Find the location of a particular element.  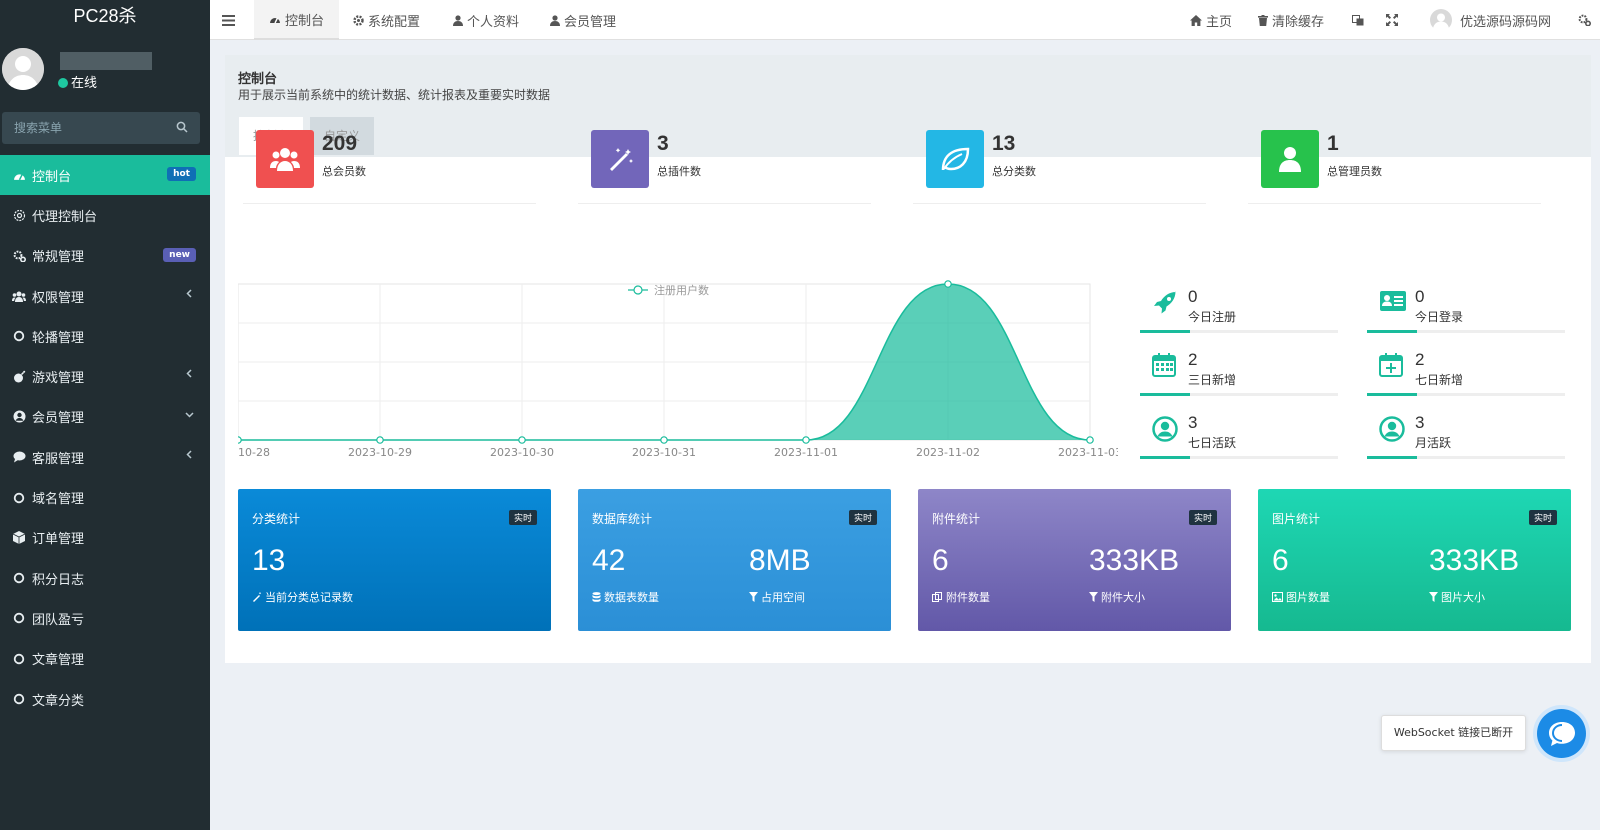

leaf-icon is located at coordinates (955, 159).